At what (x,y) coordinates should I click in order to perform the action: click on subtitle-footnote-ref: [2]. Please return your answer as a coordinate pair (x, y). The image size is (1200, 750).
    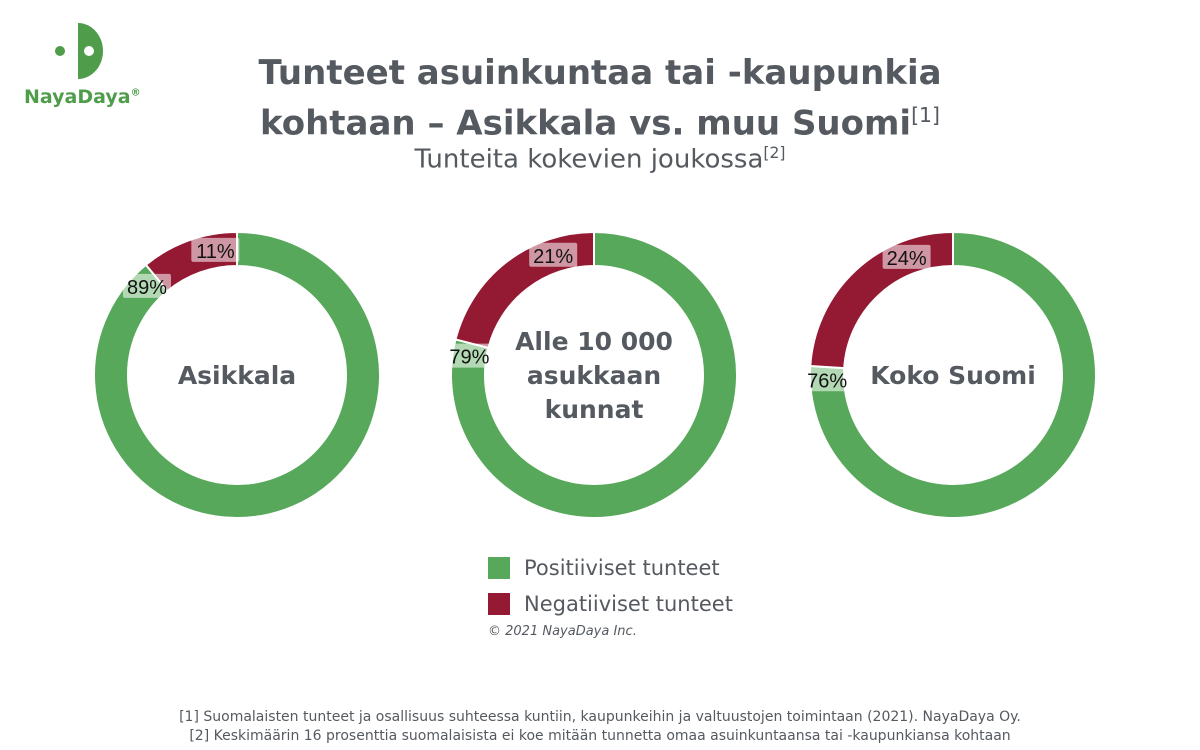
    Looking at the image, I should click on (774, 153).